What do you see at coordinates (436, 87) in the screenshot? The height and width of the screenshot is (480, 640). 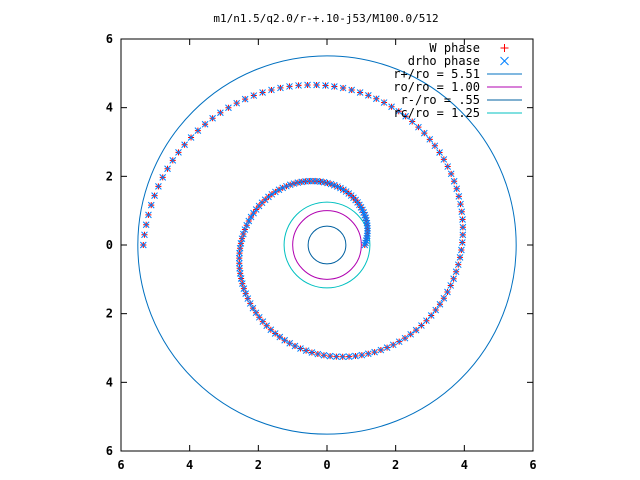 I see `legend-label: ro/ro = 1.00` at bounding box center [436, 87].